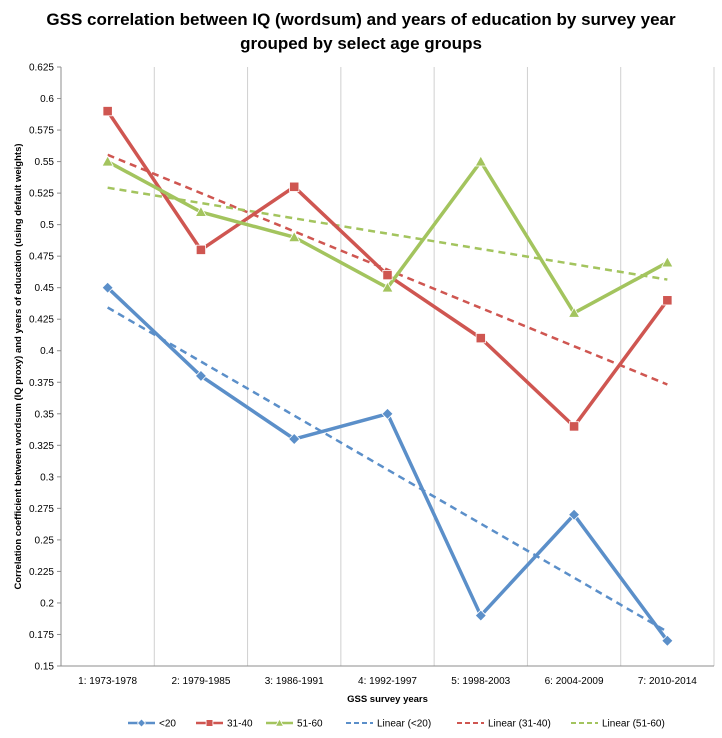 This screenshot has height=738, width=722. Describe the element at coordinates (41, 635) in the screenshot. I see `y-tick-label: 0.175` at that location.